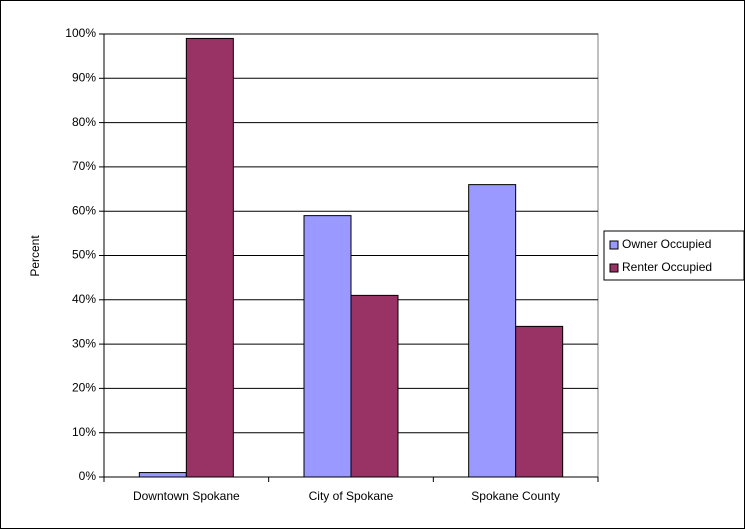  Describe the element at coordinates (84, 77) in the screenshot. I see `y-tick-label: 90%` at that location.